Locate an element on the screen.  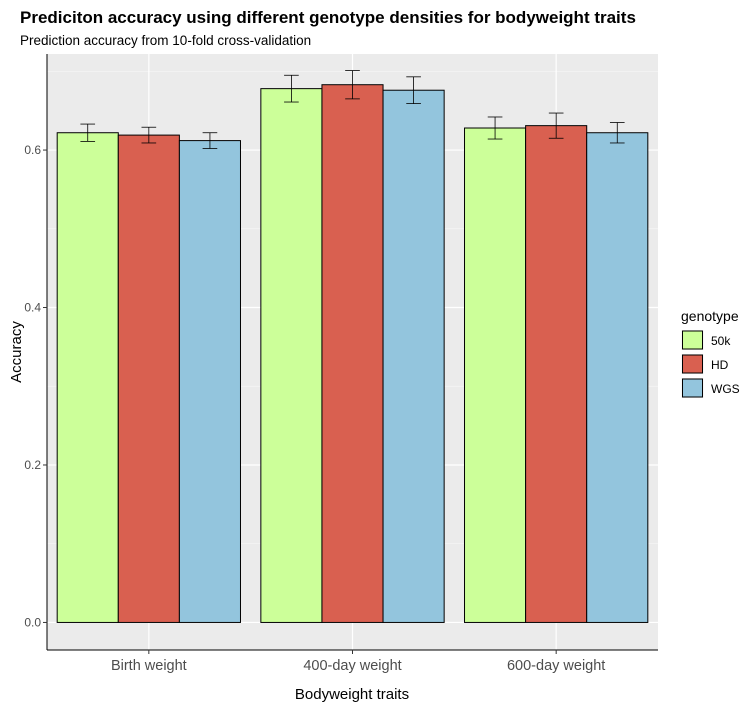
y-tick-label: 0.0 is located at coordinates (32, 622).